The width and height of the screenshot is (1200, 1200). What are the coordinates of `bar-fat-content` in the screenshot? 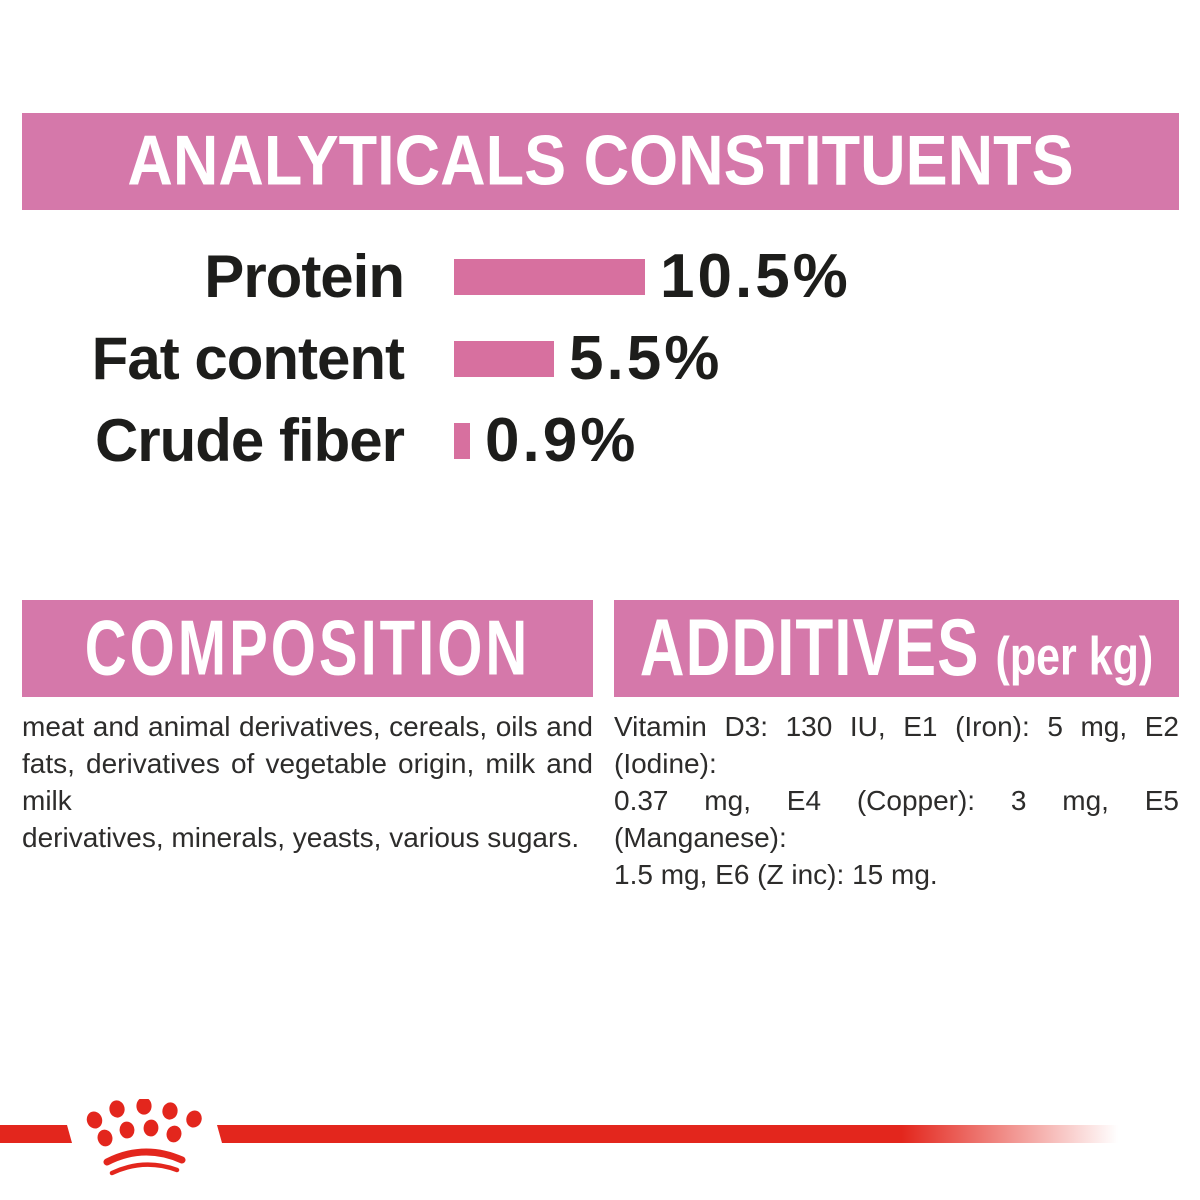 It's located at (504, 359).